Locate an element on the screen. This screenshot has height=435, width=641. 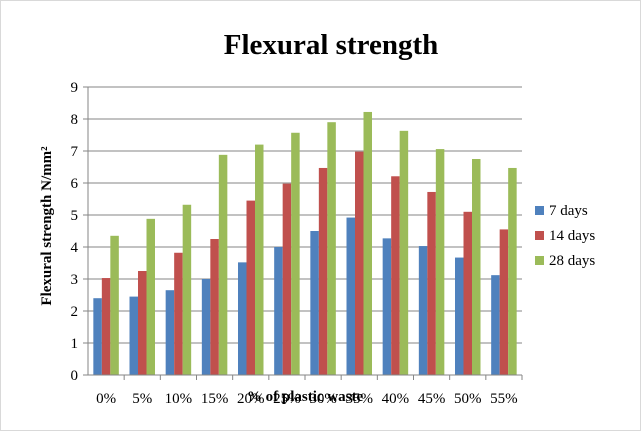
legend-swatch-14-days is located at coordinates (539, 235).